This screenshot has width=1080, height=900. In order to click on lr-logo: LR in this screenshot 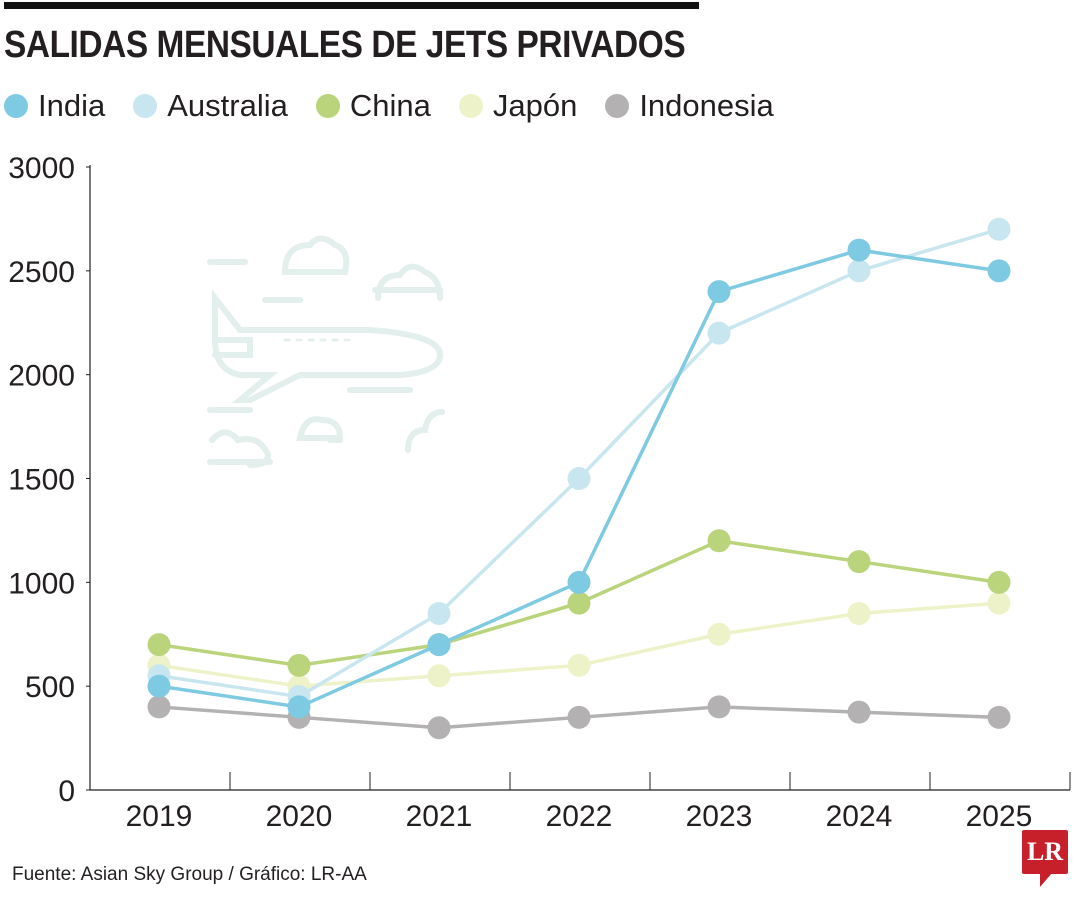, I will do `click(1045, 858)`.